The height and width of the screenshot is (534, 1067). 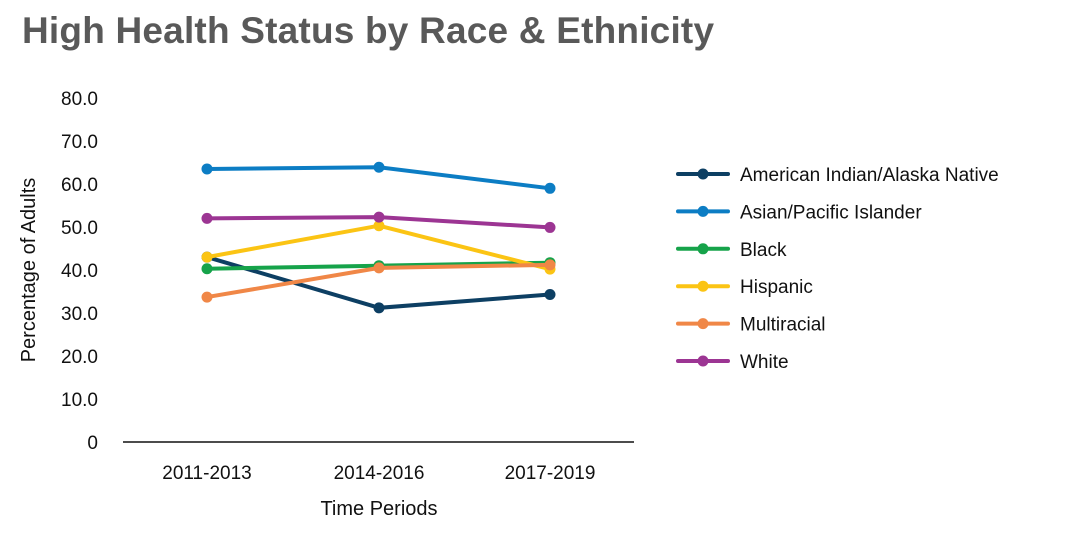 I want to click on chart-title: High Health Status by Race & Ethnicity, so click(x=368, y=30).